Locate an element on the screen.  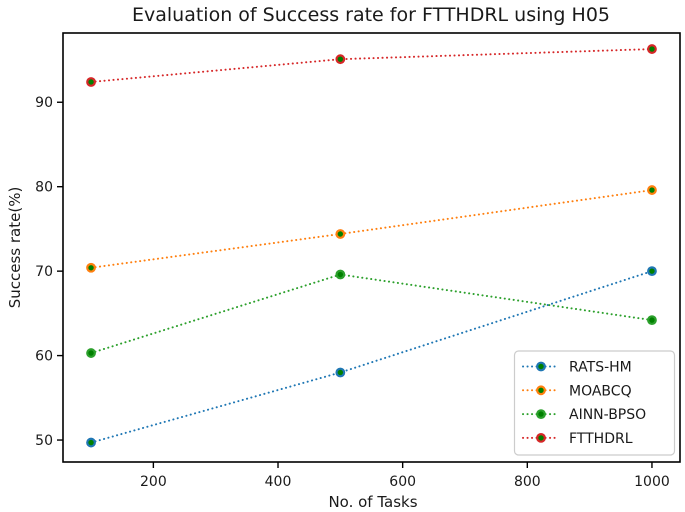
x-axis-ticks: 200 400 600 800 1000 is located at coordinates (405, 476).